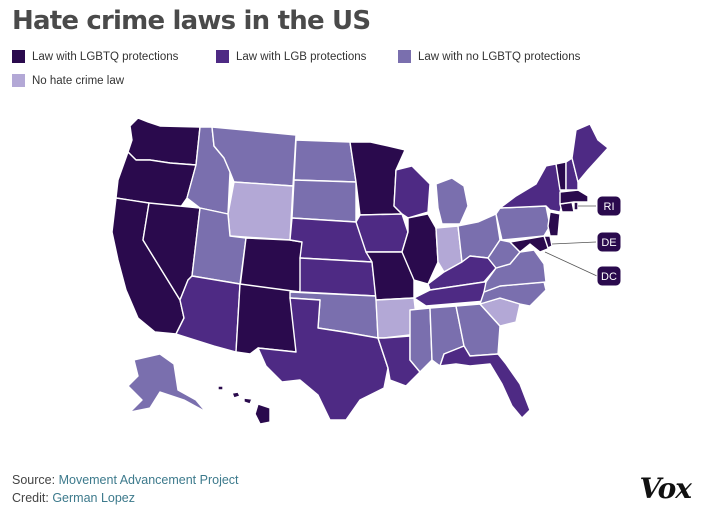 The height and width of the screenshot is (513, 701). I want to click on state-PA, so click(523, 223).